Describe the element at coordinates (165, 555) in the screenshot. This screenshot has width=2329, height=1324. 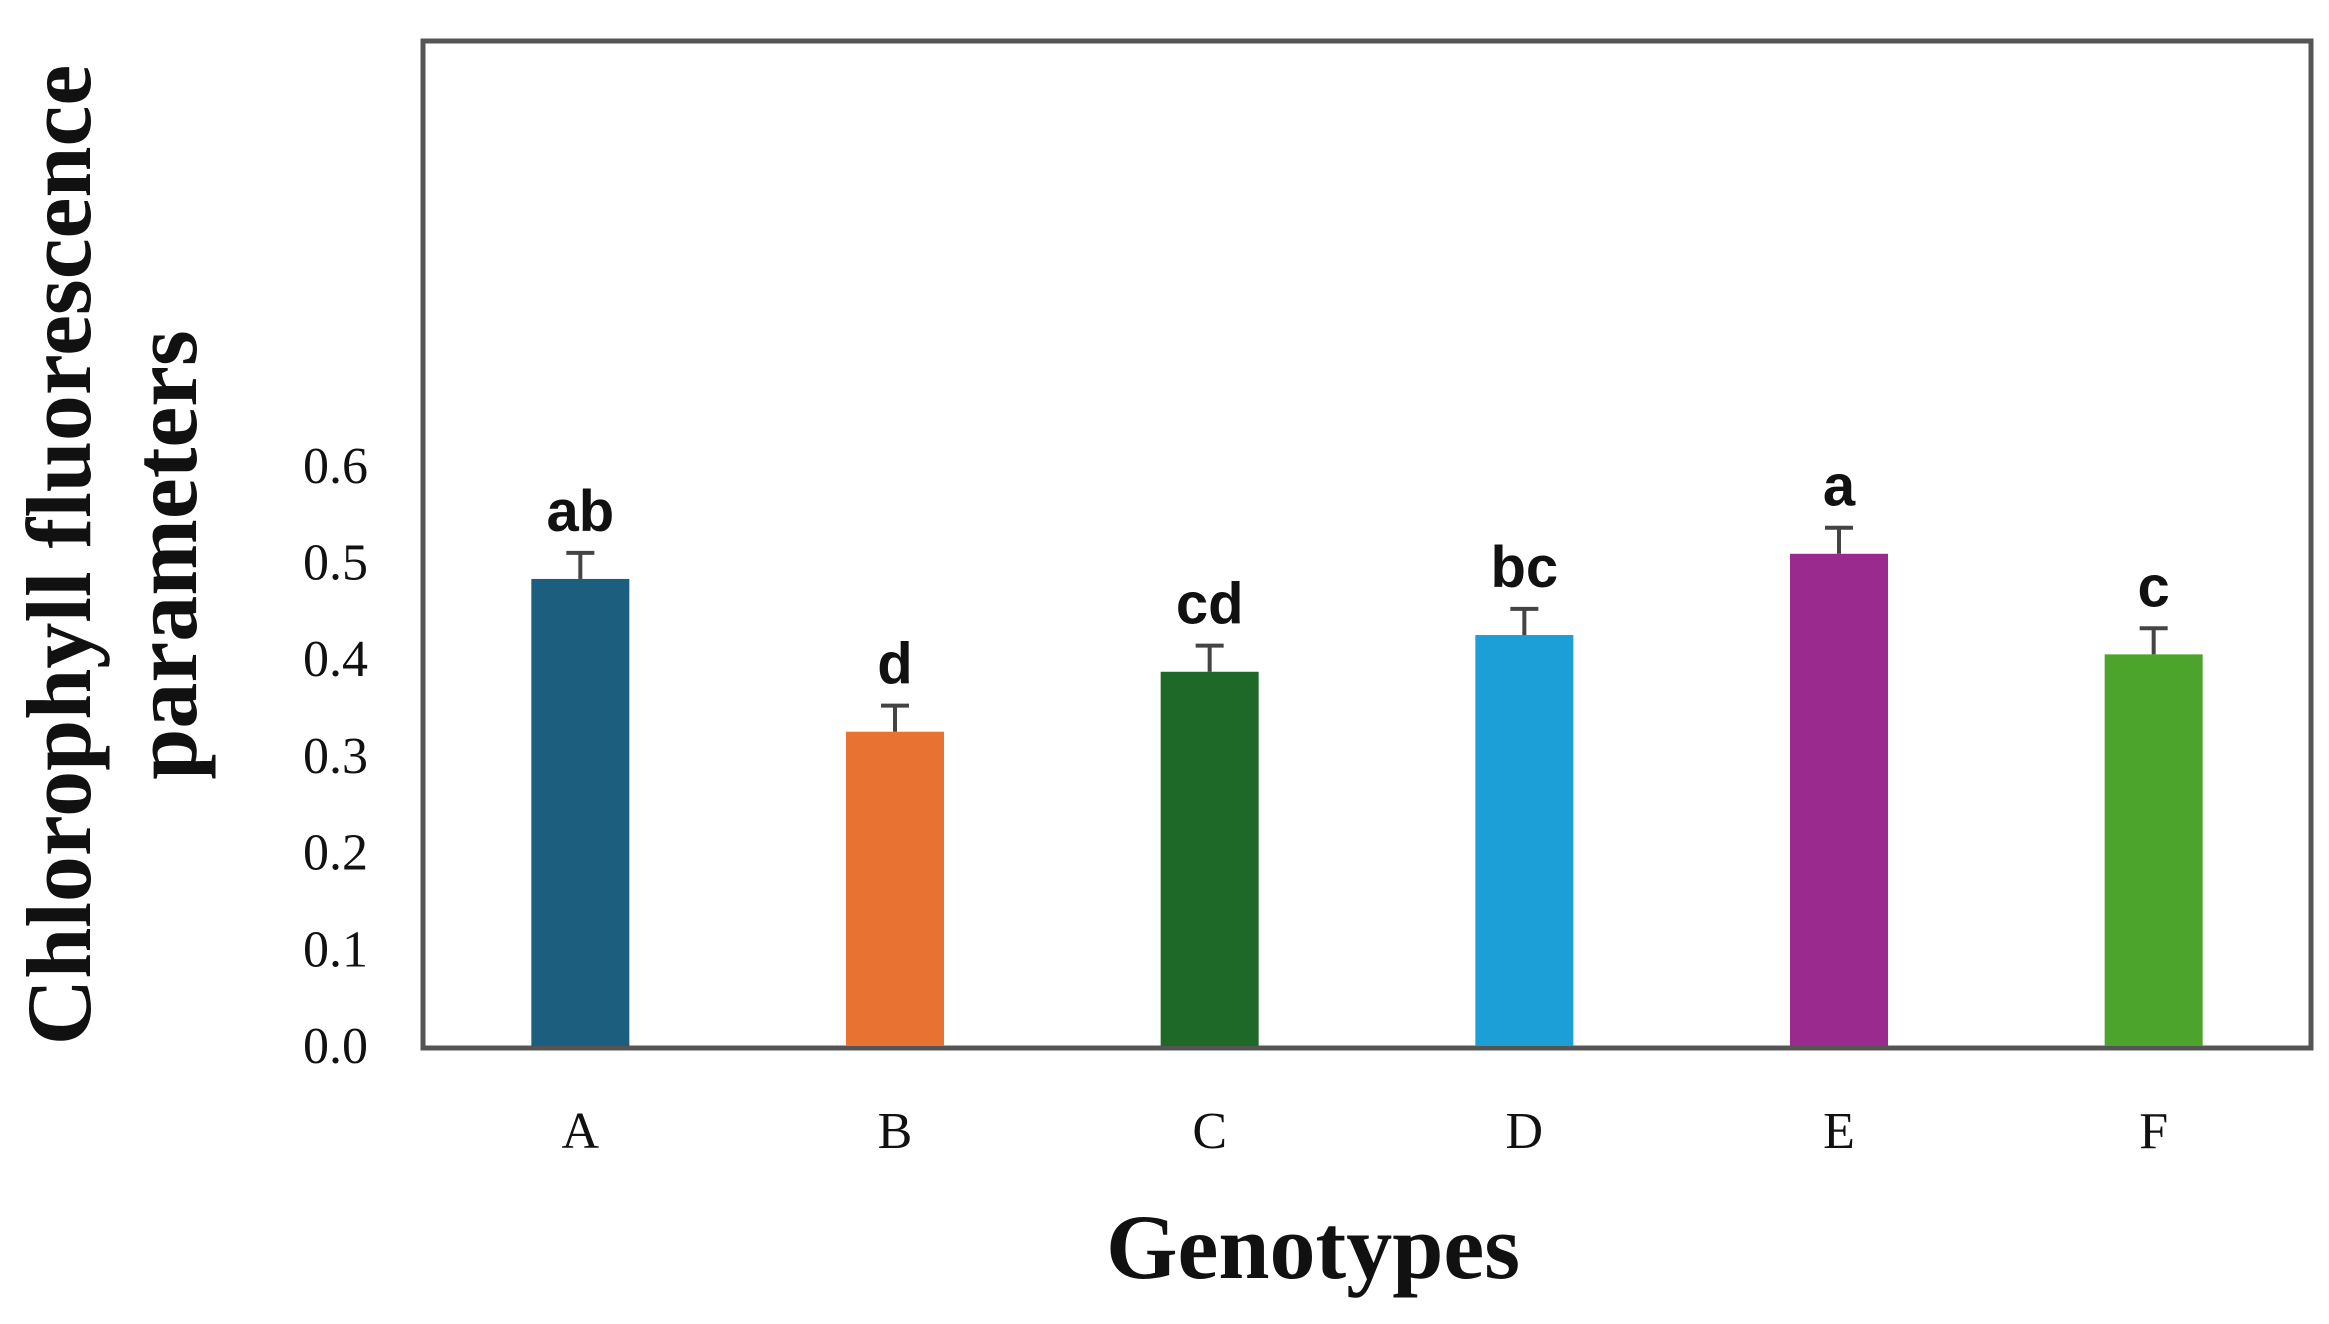
I see `y-axis-title-line-2: parameters` at that location.